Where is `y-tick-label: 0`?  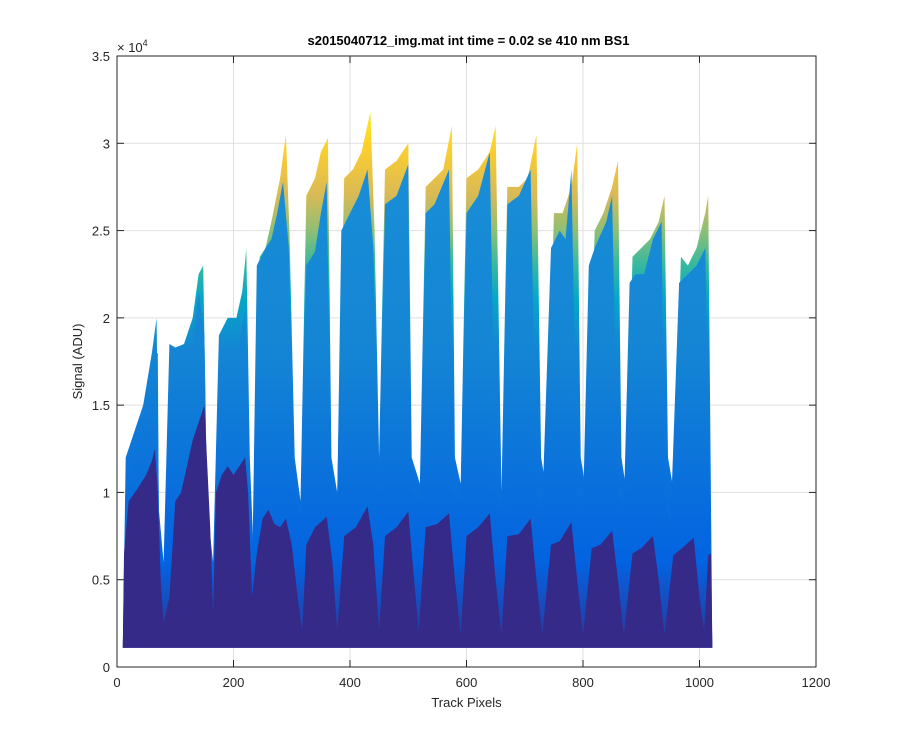 y-tick-label: 0 is located at coordinates (106, 667).